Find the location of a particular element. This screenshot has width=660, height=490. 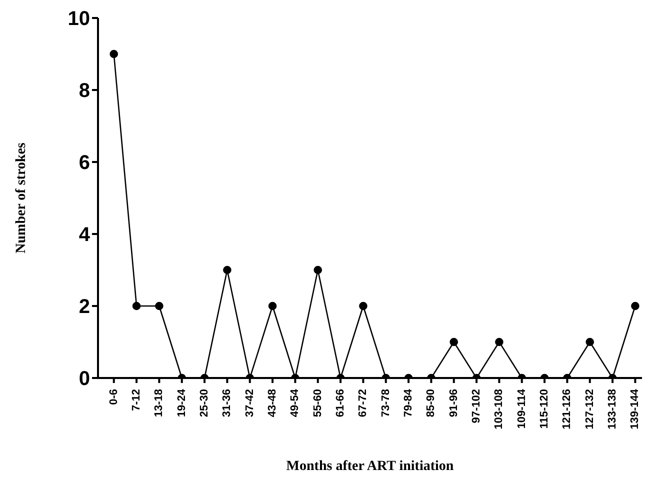

x-tick-label: 91-96 is located at coordinates (454, 403).